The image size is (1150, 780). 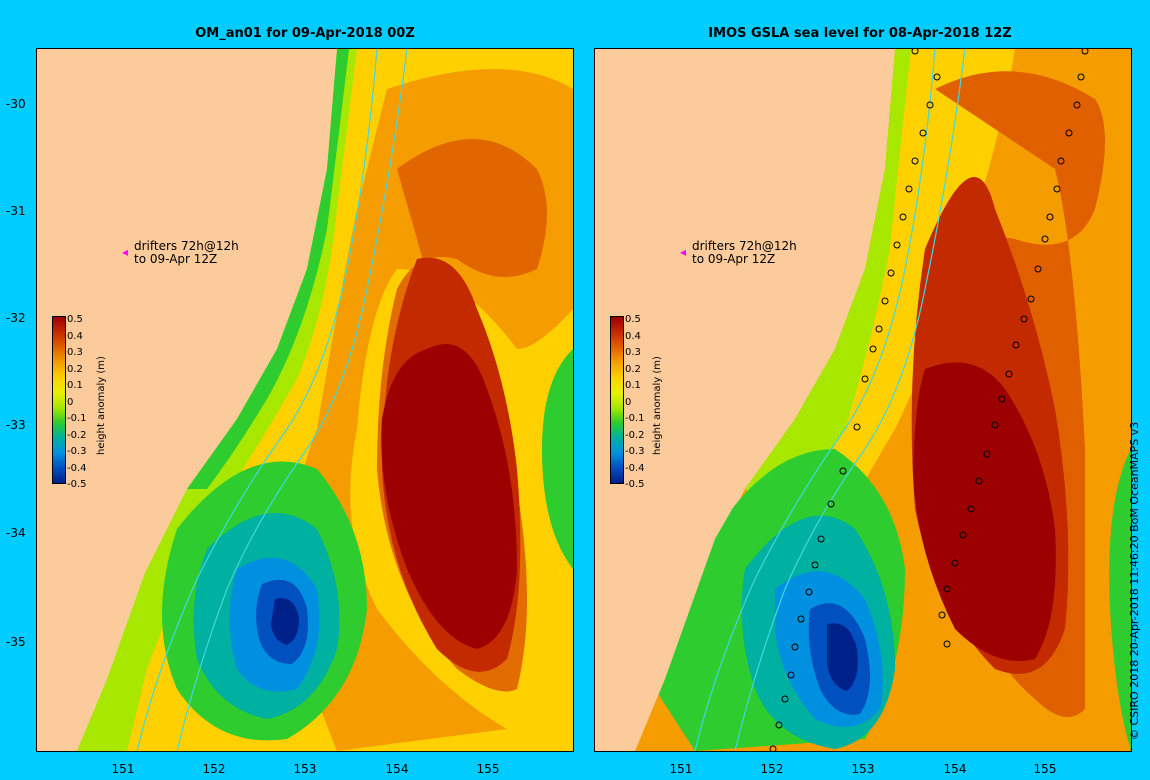 What do you see at coordinates (101, 405) in the screenshot?
I see `left-colorbar-title: height anomaly (m)` at bounding box center [101, 405].